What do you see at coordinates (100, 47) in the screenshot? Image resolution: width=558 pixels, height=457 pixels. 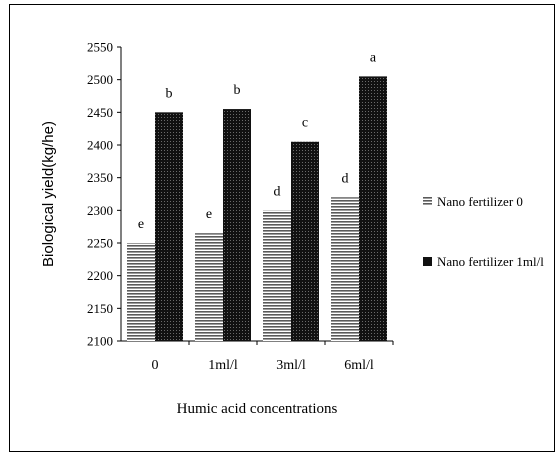 I see `y-tick-label: 2550` at bounding box center [100, 47].